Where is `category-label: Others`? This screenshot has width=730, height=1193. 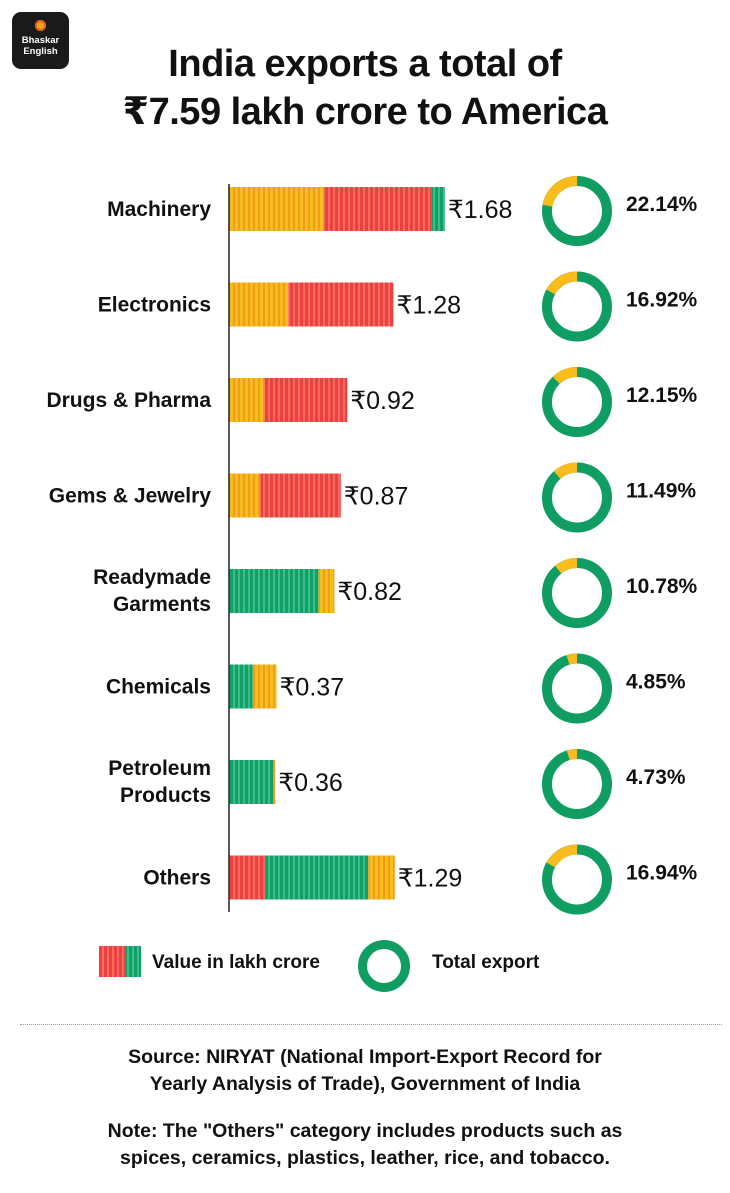 category-label: Others is located at coordinates (177, 878).